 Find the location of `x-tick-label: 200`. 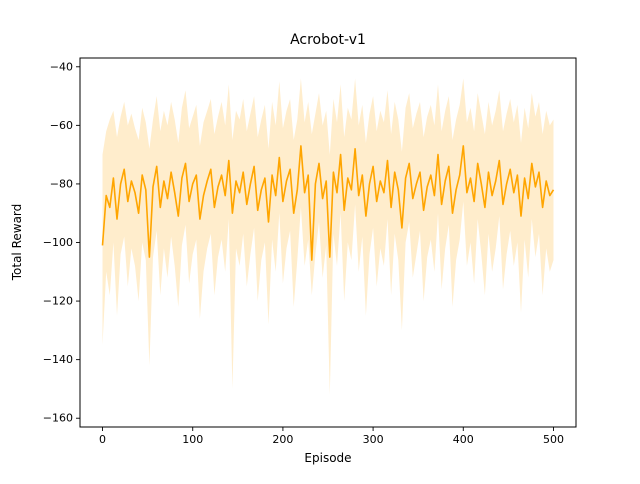

x-tick-label: 200 is located at coordinates (282, 439).